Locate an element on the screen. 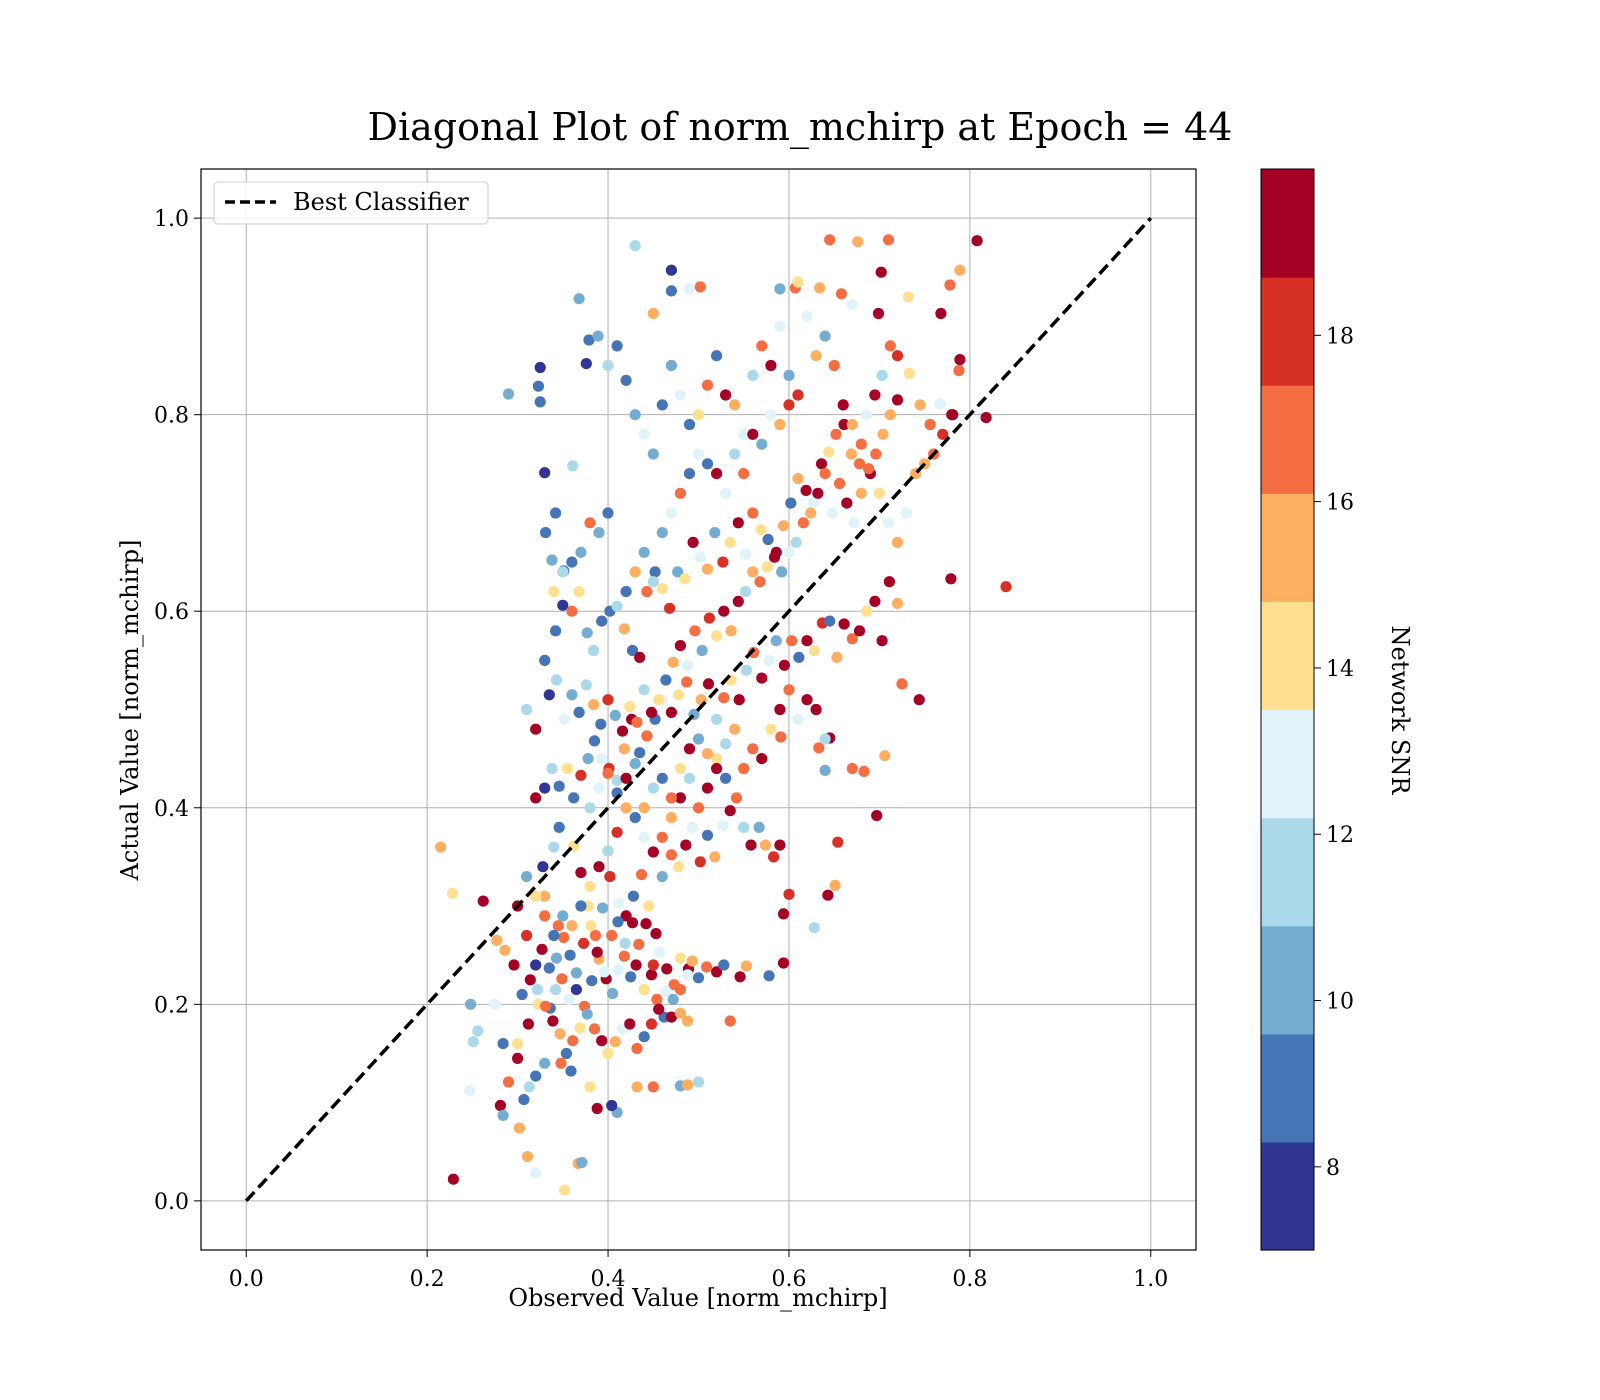 The width and height of the screenshot is (1600, 1400). colorbar-tick-label: 12 is located at coordinates (1340, 835).